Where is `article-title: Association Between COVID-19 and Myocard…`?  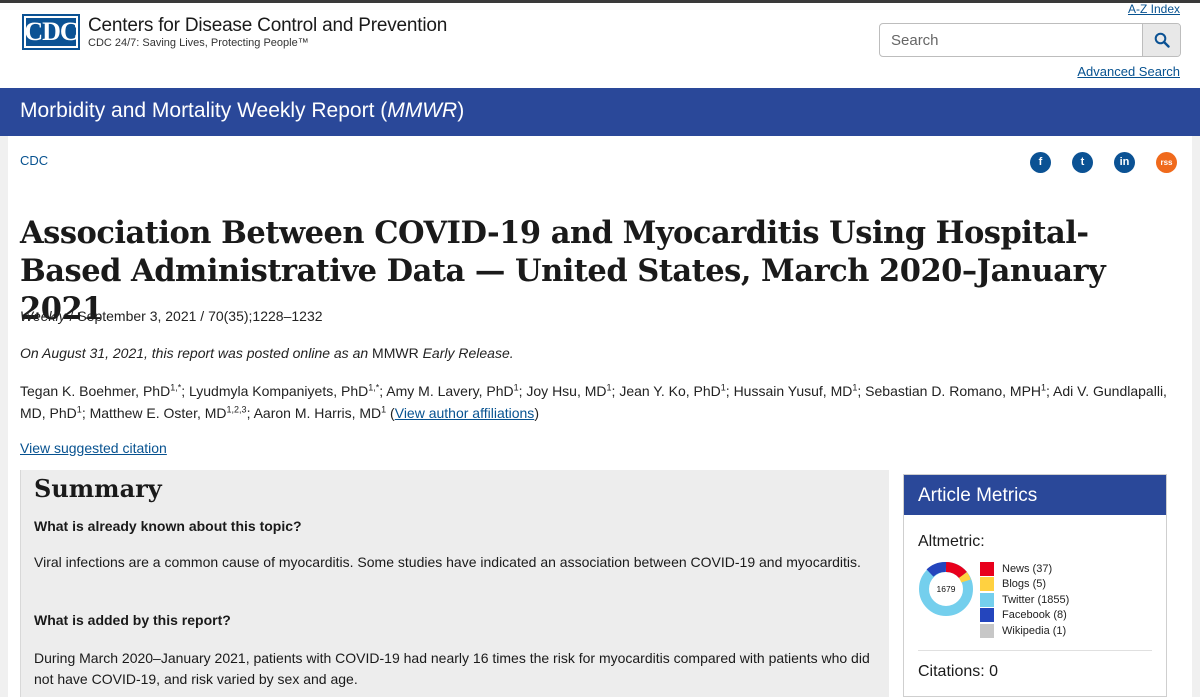
article-title: Association Between COVID-19 and Myocard… is located at coordinates (563, 271).